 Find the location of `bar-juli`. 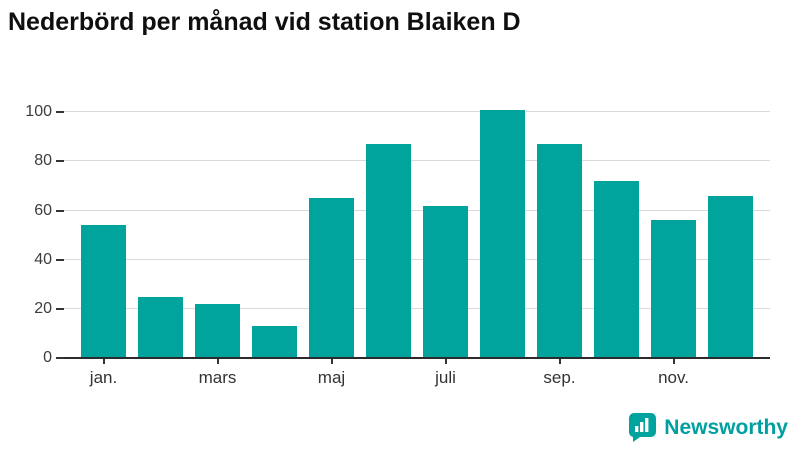

bar-juli is located at coordinates (445, 281).